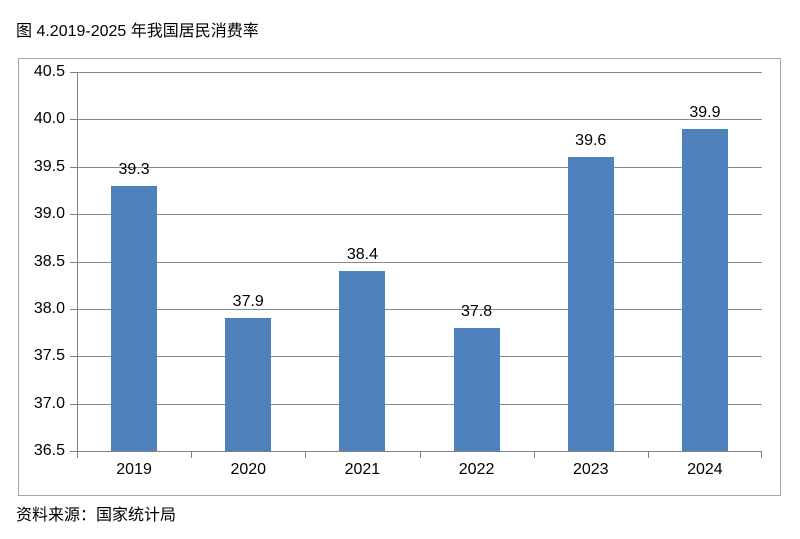 This screenshot has width=800, height=539. I want to click on bar-value-label: 39.9, so click(705, 112).